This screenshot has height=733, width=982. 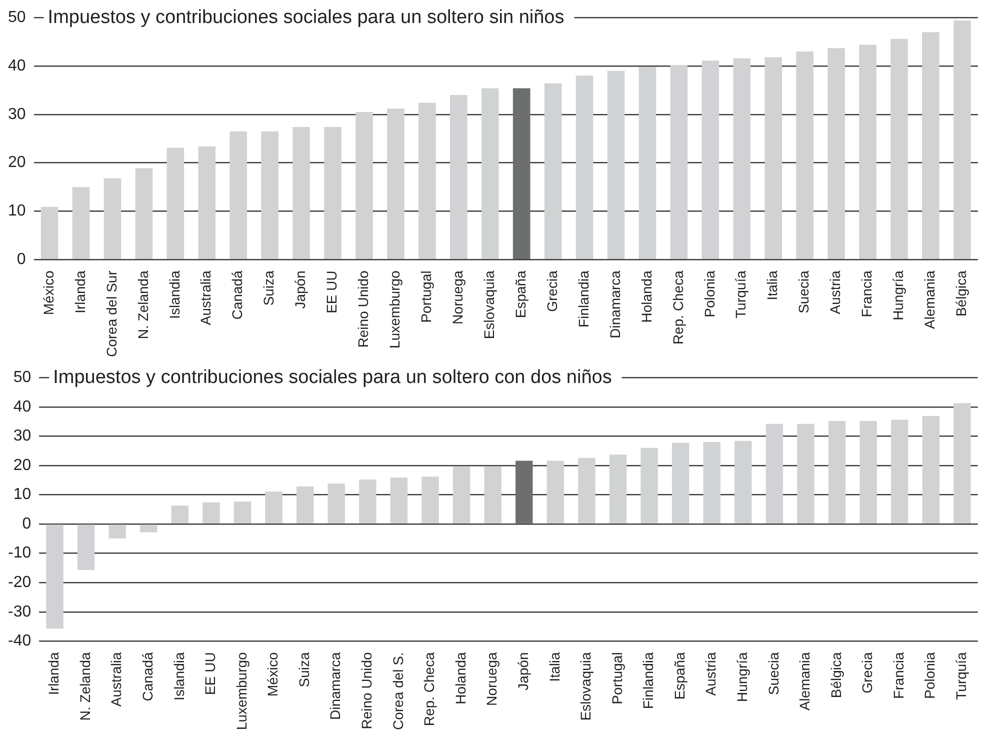 What do you see at coordinates (426, 296) in the screenshot?
I see `x-tick-label: Portugal` at bounding box center [426, 296].